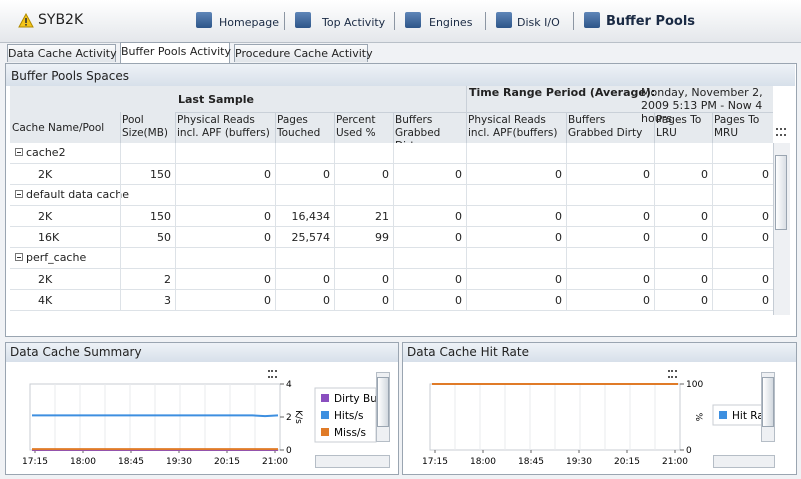 This screenshot has width=801, height=479. I want to click on column-menu, so click(781, 132).